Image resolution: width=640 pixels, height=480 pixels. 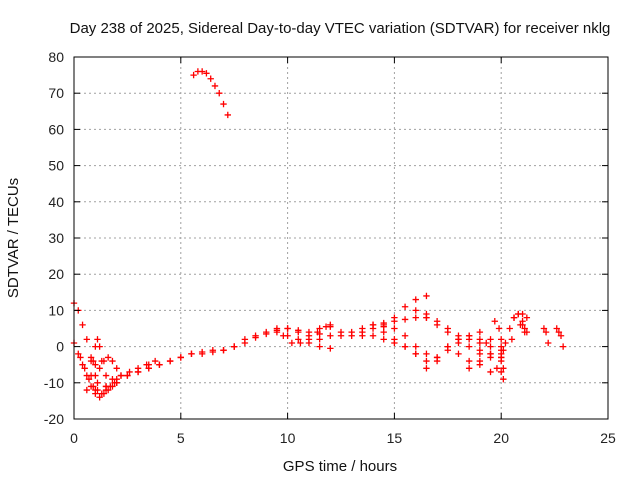 I want to click on x-tick-label: 15, so click(x=395, y=438).